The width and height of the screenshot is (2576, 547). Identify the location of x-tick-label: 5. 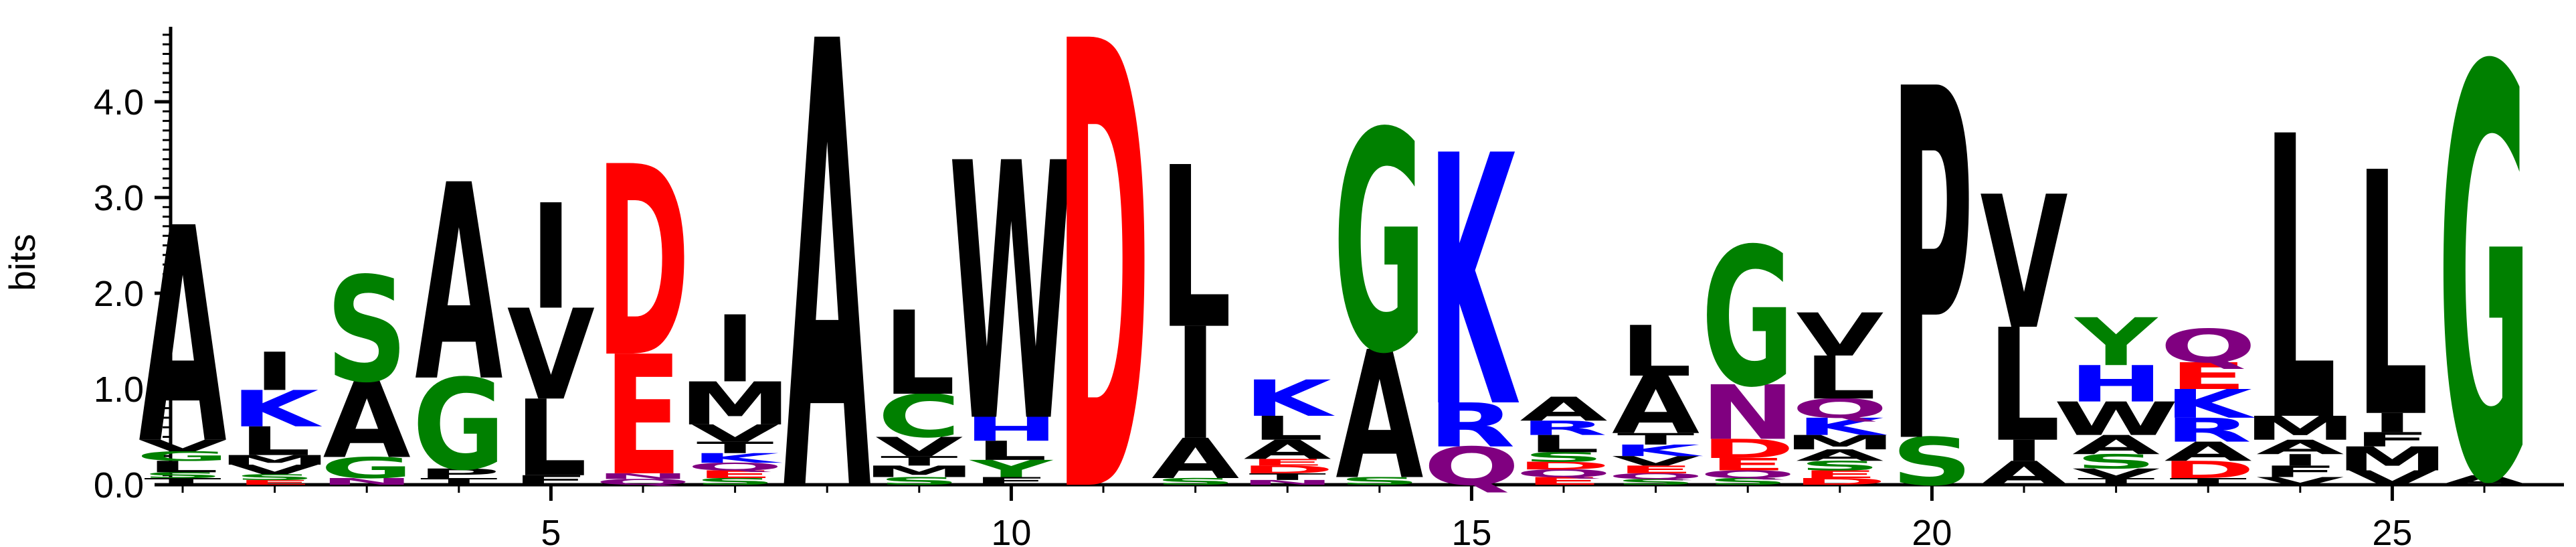
(551, 530).